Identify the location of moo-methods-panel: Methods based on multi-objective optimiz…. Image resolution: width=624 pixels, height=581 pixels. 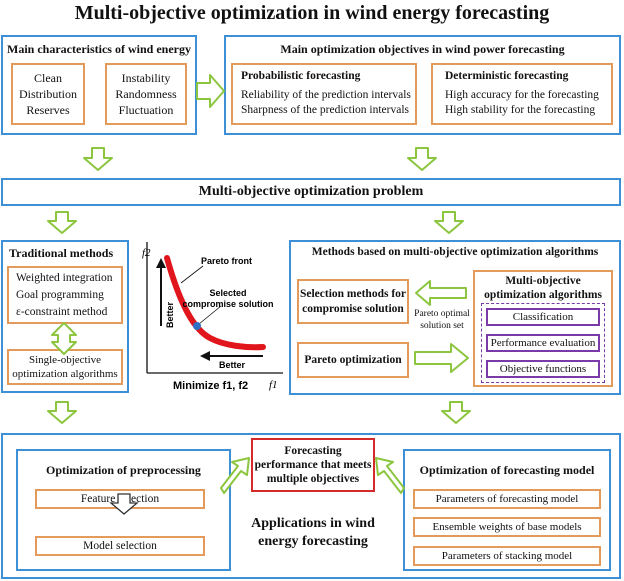
(455, 317).